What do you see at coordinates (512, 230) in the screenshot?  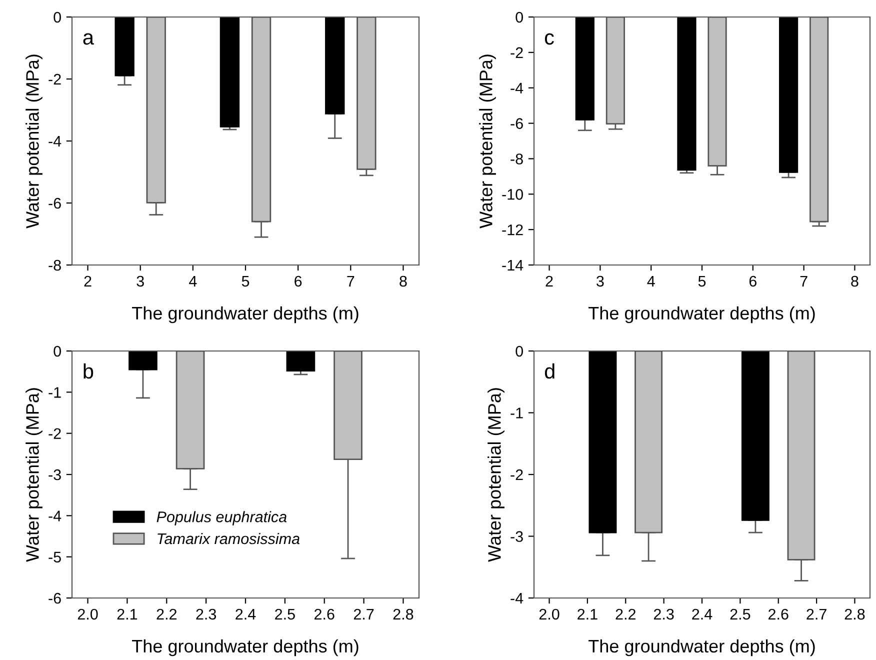 I see `y-tick-label: -12` at bounding box center [512, 230].